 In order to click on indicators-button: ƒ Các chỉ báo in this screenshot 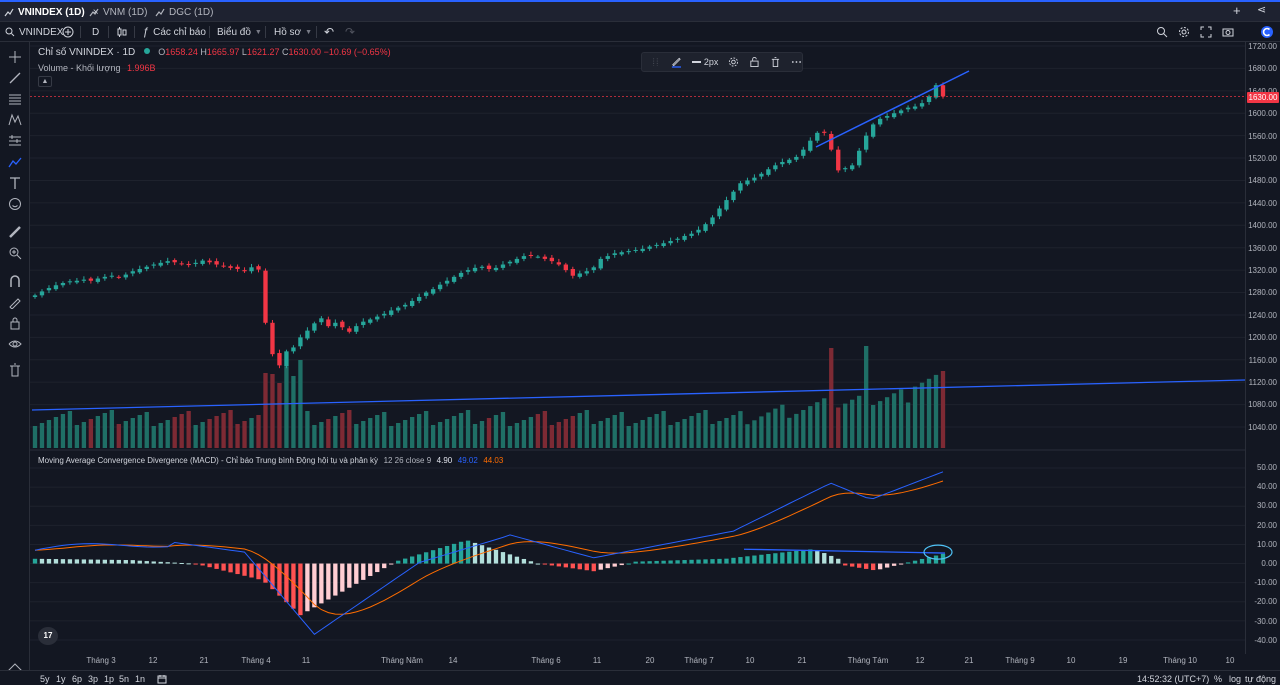, I will do `click(174, 32)`.